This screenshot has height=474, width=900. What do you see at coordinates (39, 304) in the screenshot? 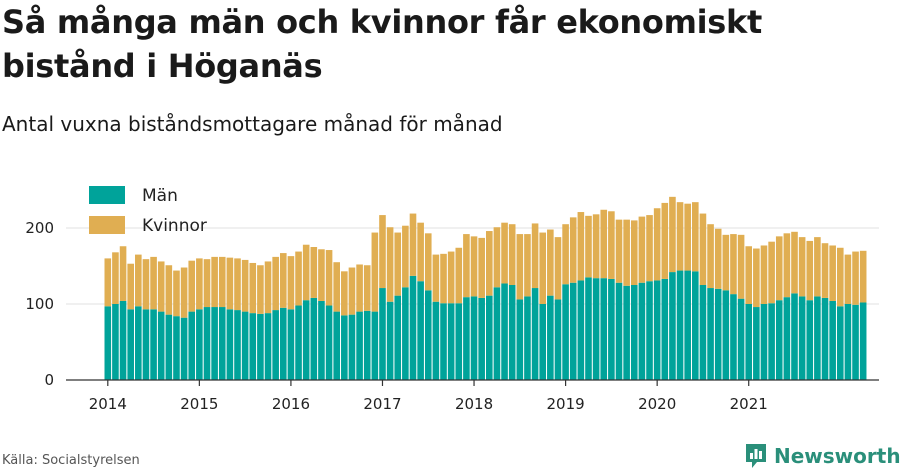
I see `y-tick-label: 100` at bounding box center [39, 304].